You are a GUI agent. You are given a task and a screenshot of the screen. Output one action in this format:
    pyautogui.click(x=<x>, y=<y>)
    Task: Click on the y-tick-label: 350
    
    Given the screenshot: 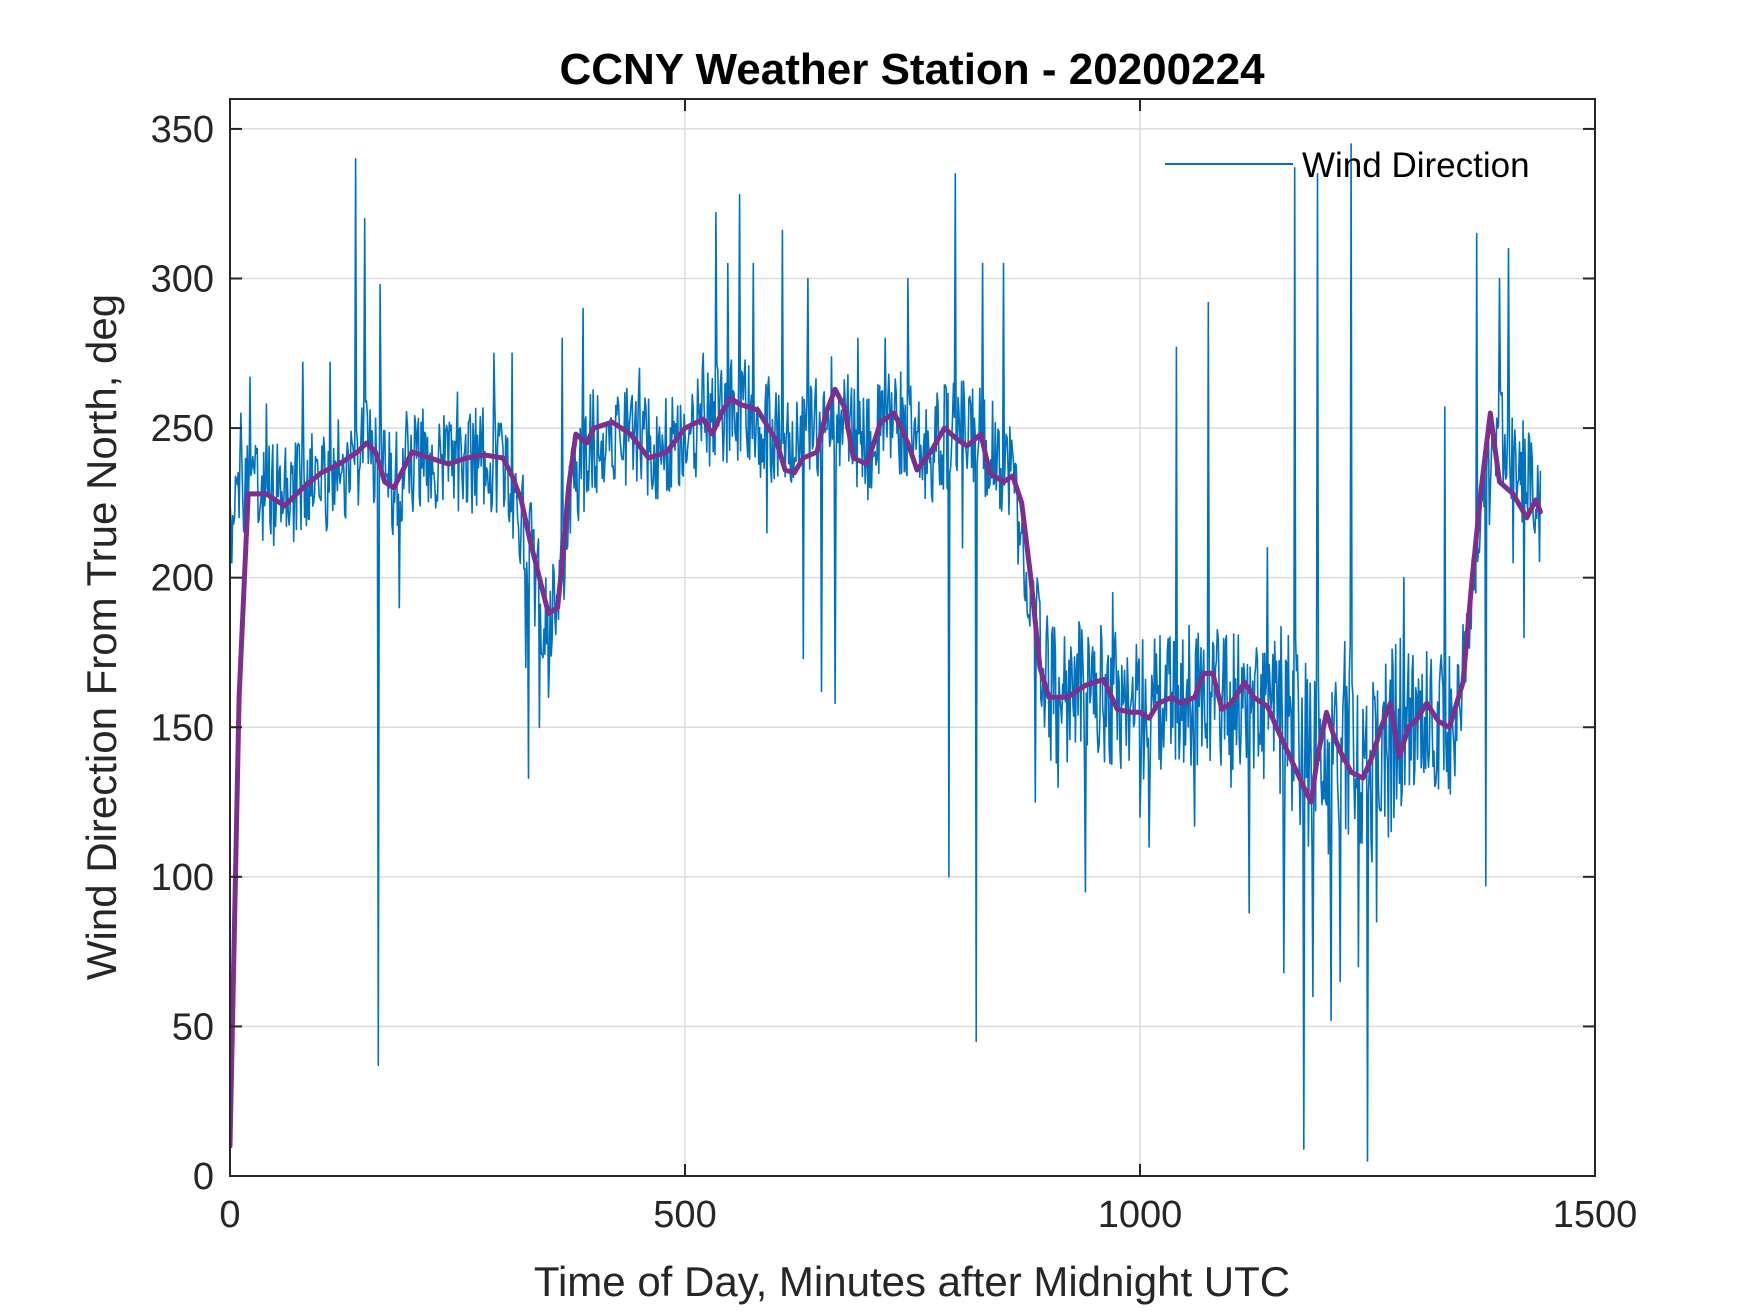 What is the action you would take?
    pyautogui.click(x=182, y=130)
    